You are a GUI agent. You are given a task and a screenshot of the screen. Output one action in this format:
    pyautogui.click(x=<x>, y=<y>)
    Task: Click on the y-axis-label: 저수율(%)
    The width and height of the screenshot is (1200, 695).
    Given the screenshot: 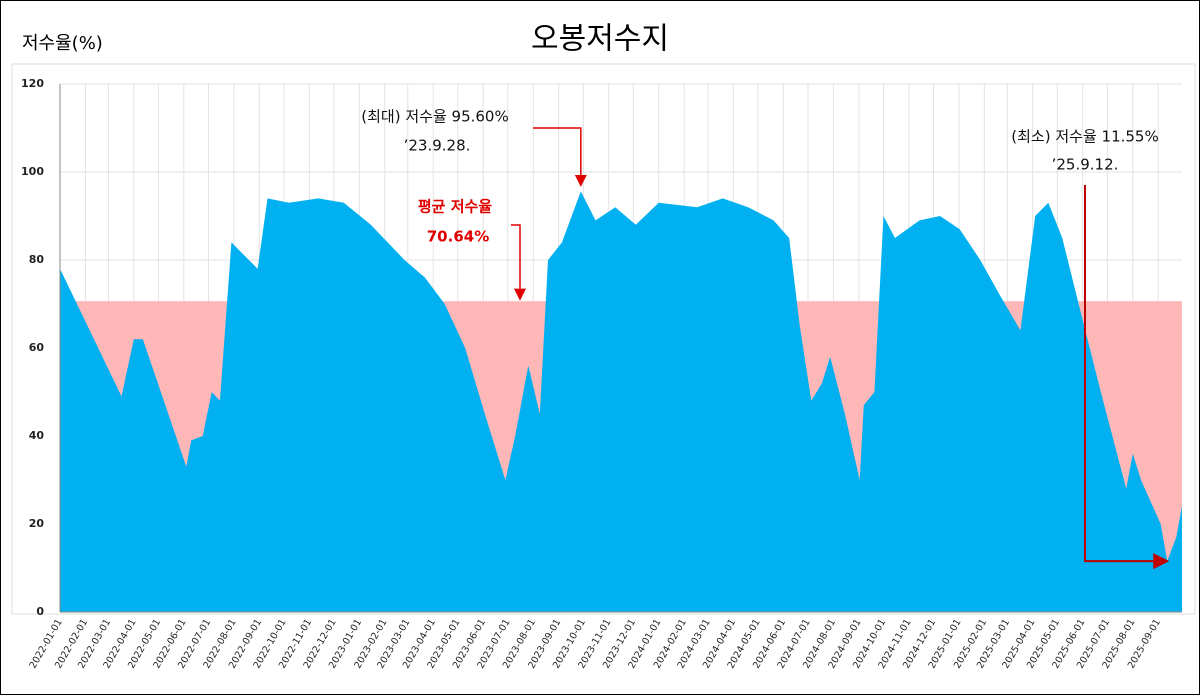 What is the action you would take?
    pyautogui.click(x=62, y=43)
    